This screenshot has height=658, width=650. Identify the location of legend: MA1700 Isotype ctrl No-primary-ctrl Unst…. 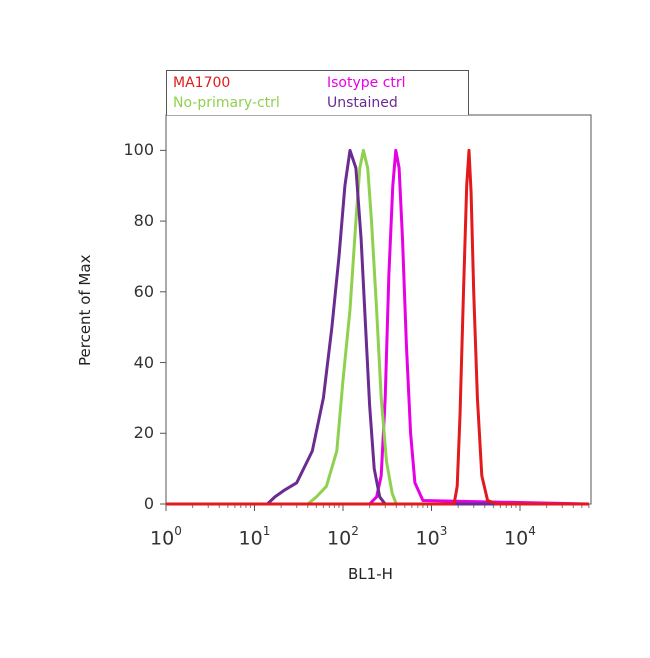
(317, 92).